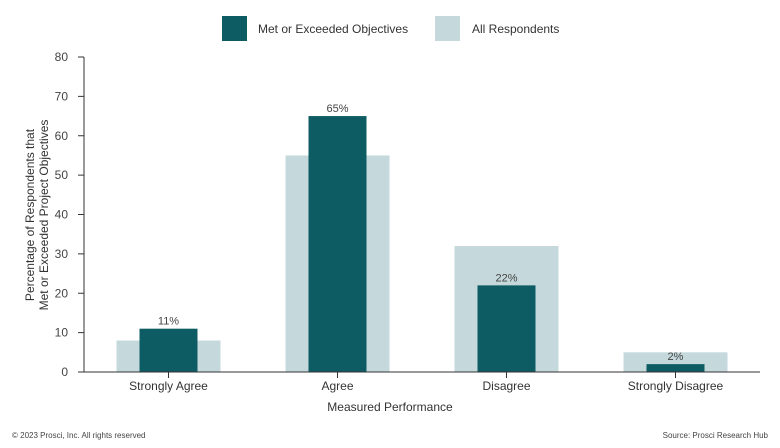 This screenshot has width=780, height=448. Describe the element at coordinates (447, 28) in the screenshot. I see `legend-swatch-all` at that location.